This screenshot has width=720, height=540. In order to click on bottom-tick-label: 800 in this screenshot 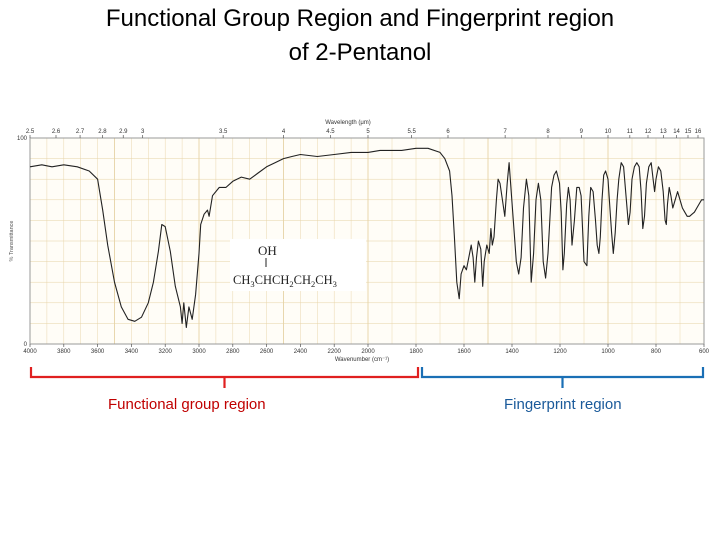, I will do `click(656, 352)`.